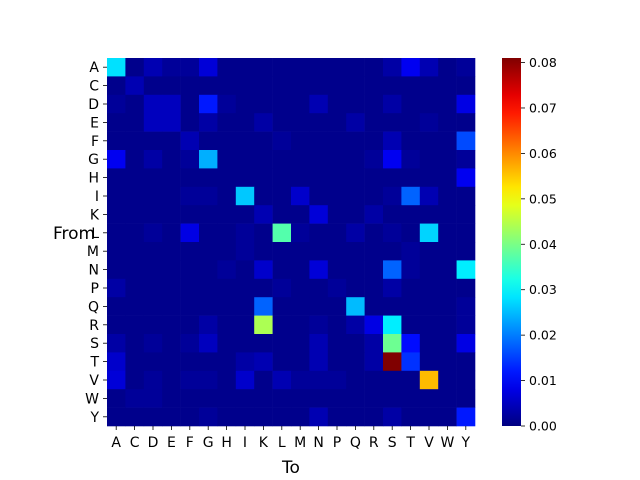 The width and height of the screenshot is (640, 480). I want to click on heatmap-cell-F-W, so click(447, 141).